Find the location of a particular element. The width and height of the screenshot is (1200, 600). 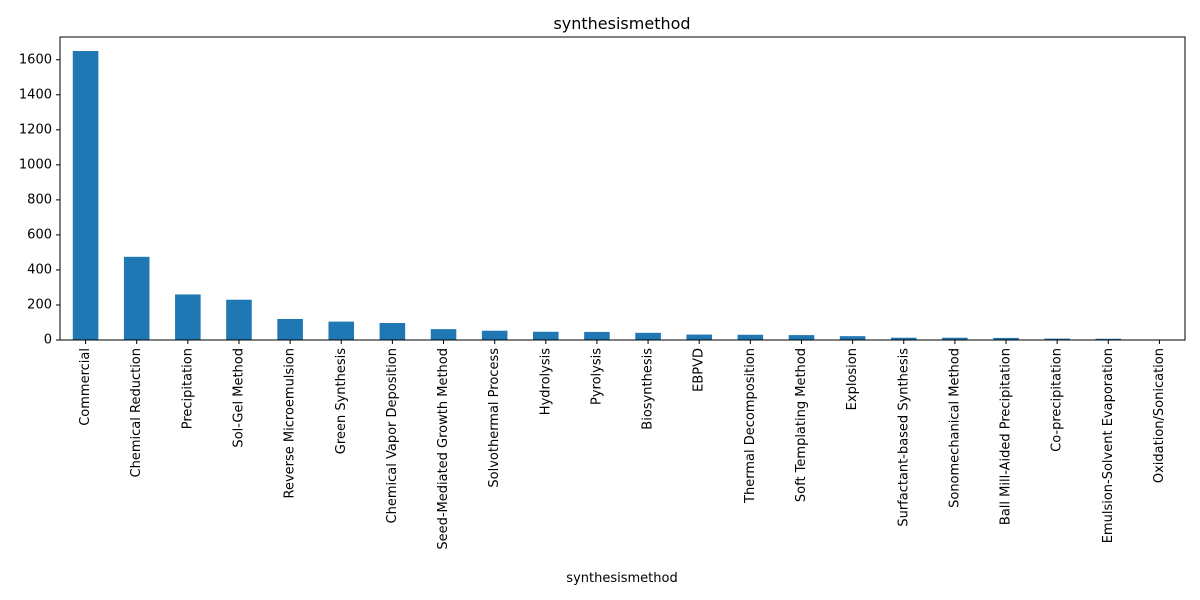

y-tick-label: 1200 is located at coordinates (35, 129).